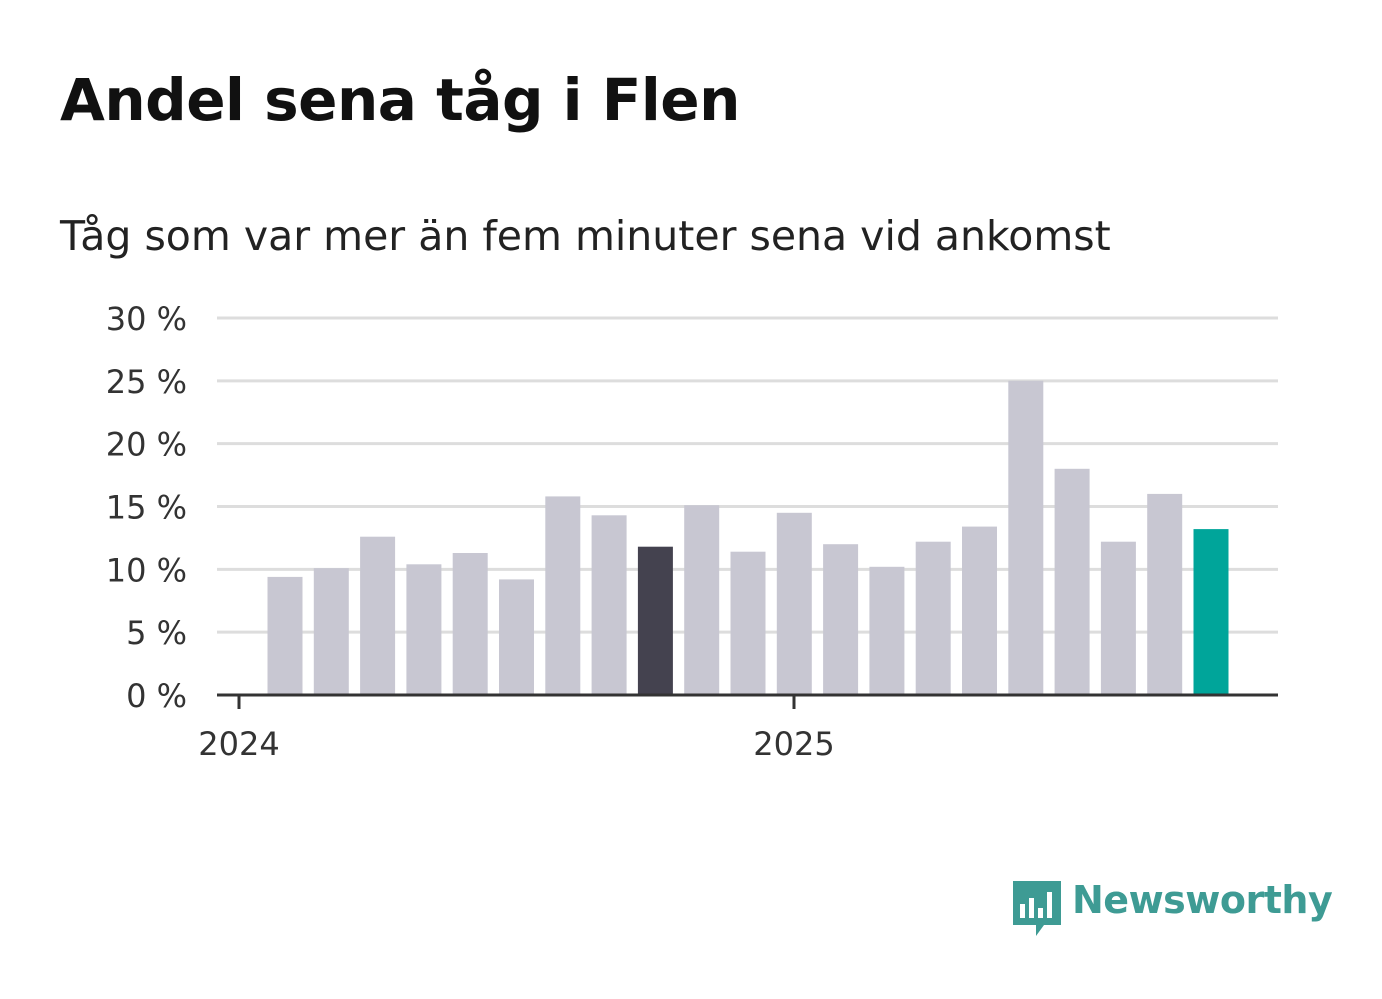 Image resolution: width=1382 pixels, height=999 pixels. I want to click on y-tick-label: 20 %, so click(146, 445).